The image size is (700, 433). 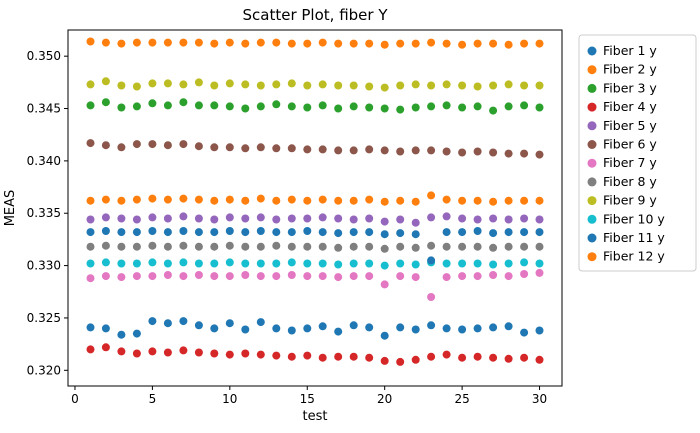 What do you see at coordinates (630, 144) in the screenshot?
I see `legend-label-fiber-6-y: Fiber 6 y` at bounding box center [630, 144].